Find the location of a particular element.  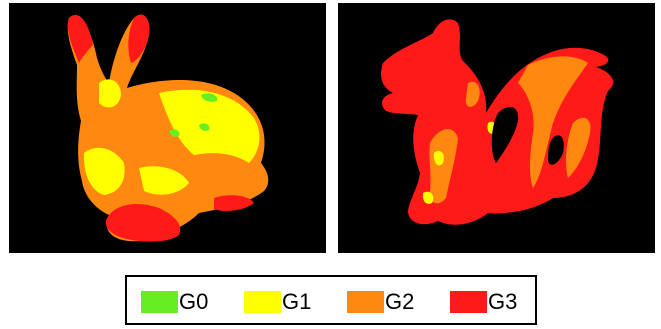

legend-item-g2: G2 is located at coordinates (380, 302).